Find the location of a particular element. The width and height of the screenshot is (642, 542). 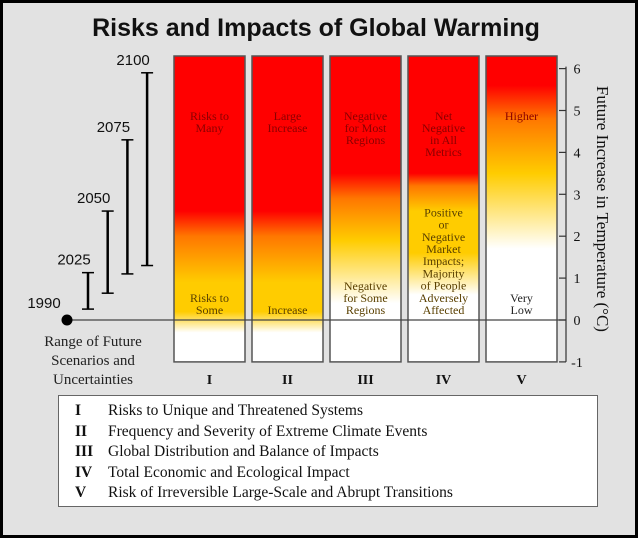

scenario-caption-line: Scenarios and is located at coordinates (93, 361).